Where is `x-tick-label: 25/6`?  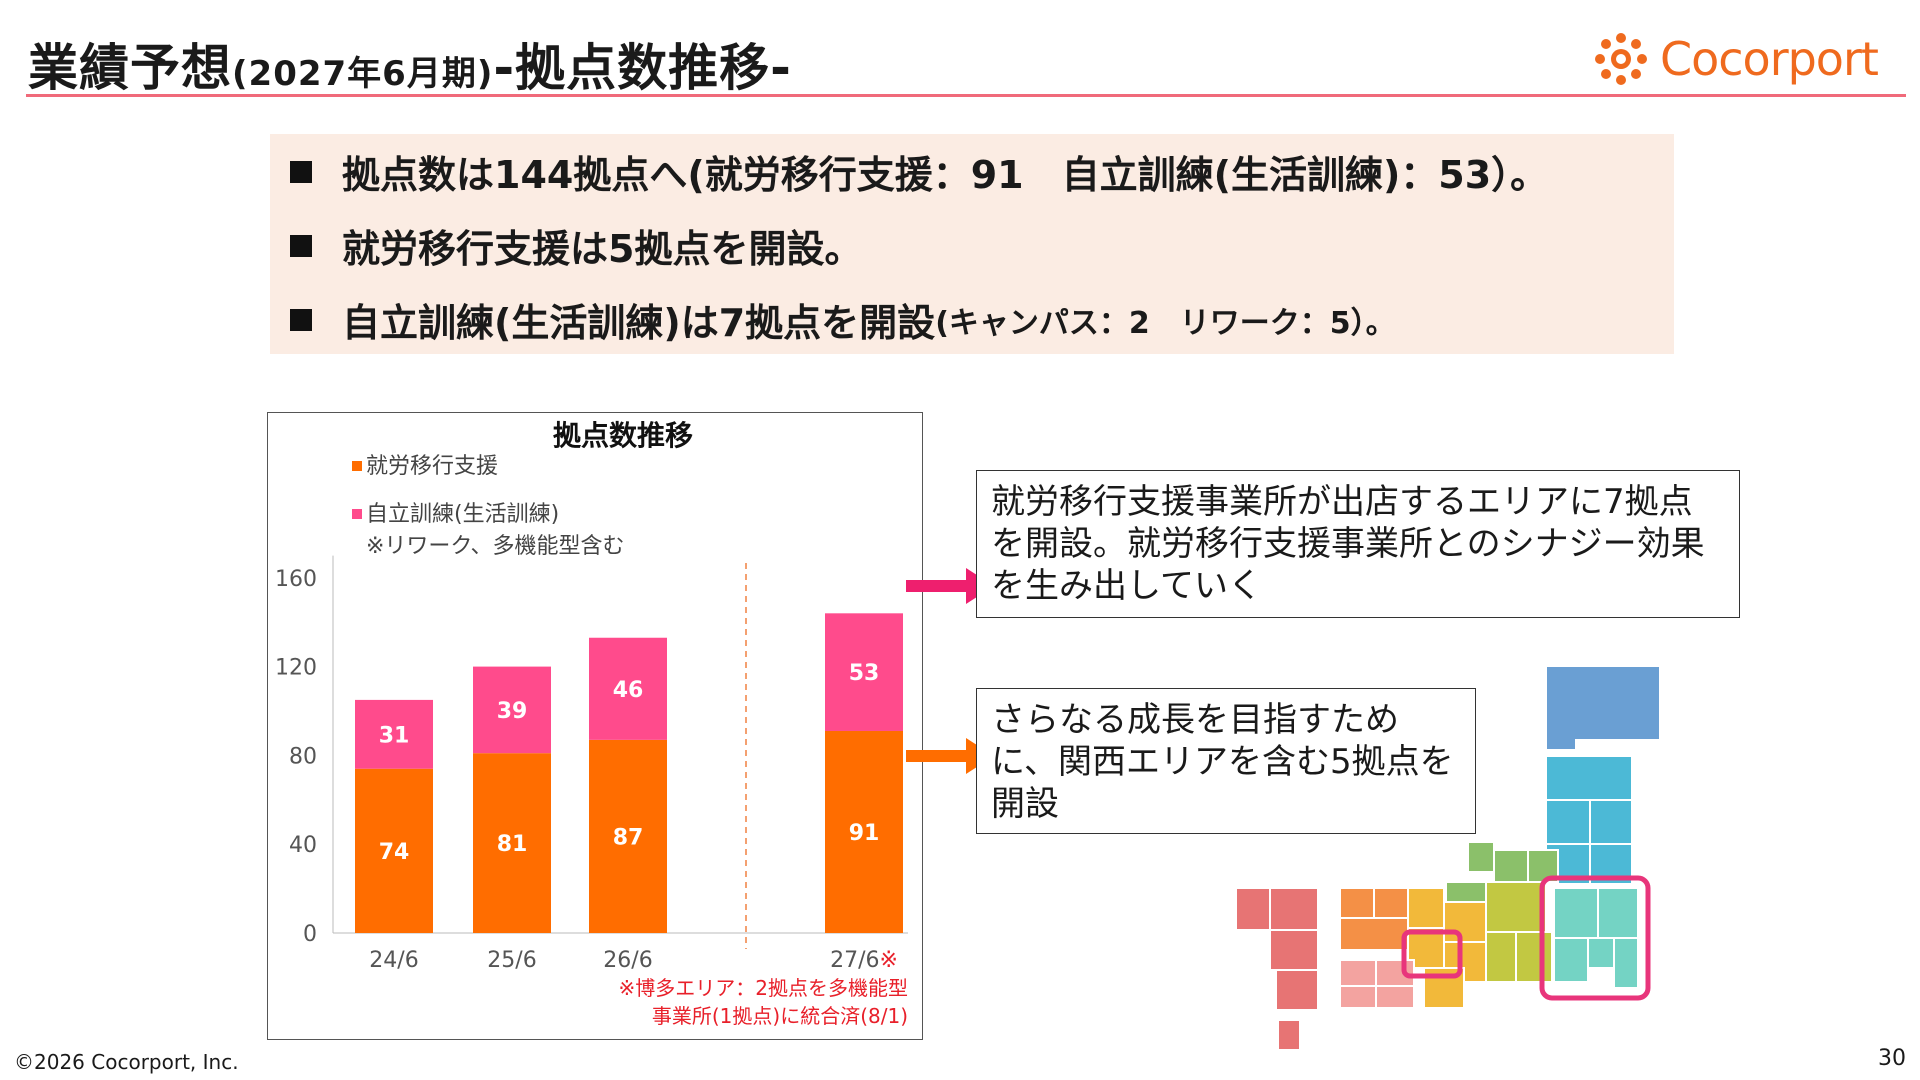 x-tick-label: 25/6 is located at coordinates (511, 960).